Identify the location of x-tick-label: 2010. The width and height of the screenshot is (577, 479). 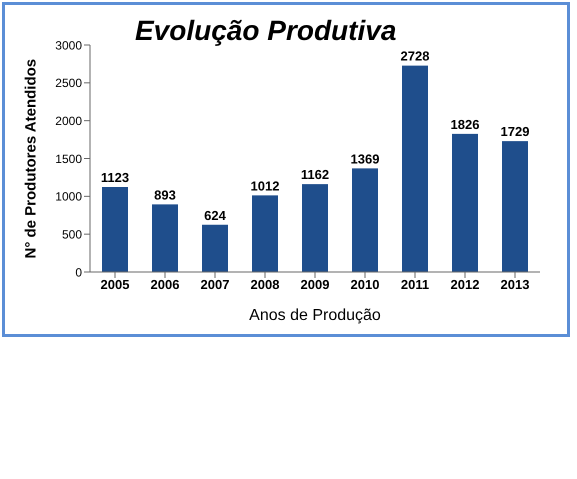
(365, 284).